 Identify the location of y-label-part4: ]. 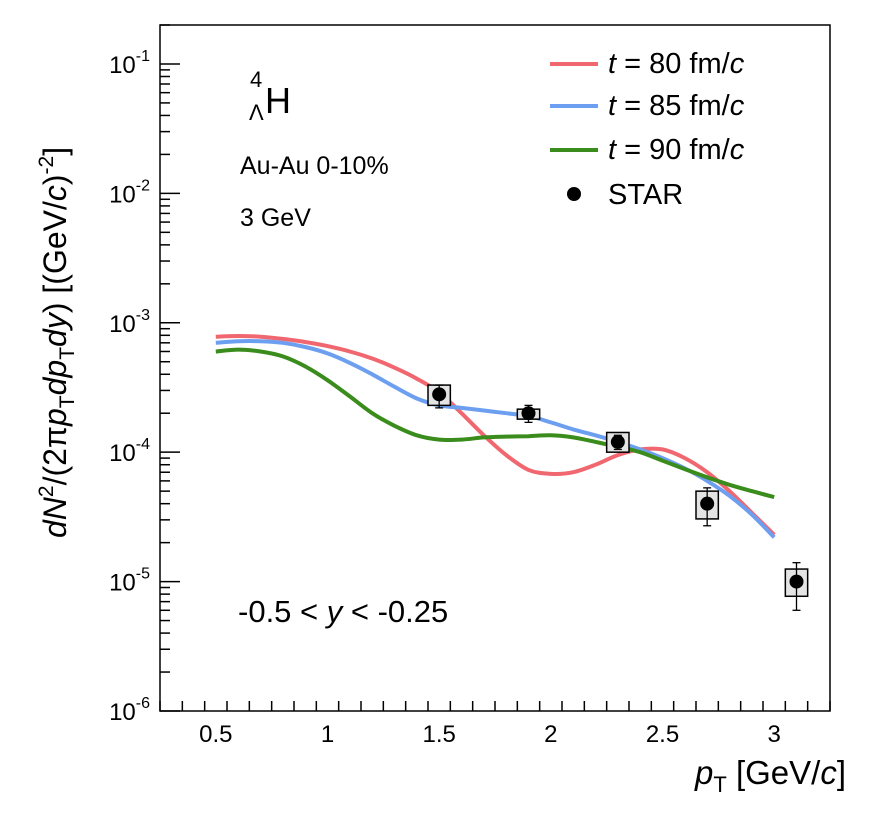
(55, 151).